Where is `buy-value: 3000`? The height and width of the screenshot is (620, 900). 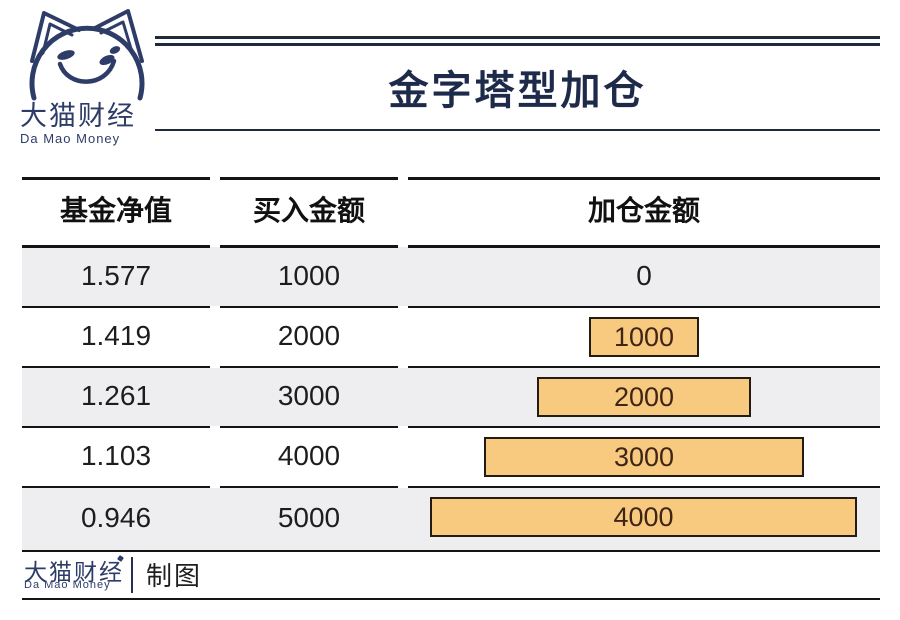 buy-value: 3000 is located at coordinates (309, 395).